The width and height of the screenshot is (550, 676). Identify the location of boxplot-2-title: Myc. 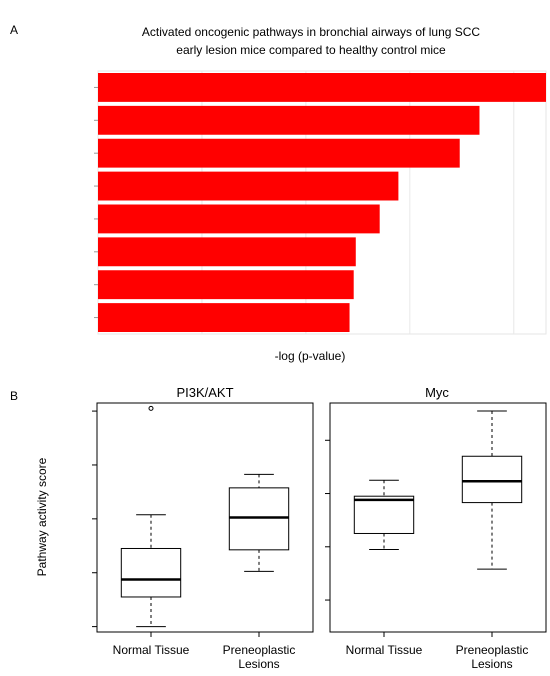
(437, 392).